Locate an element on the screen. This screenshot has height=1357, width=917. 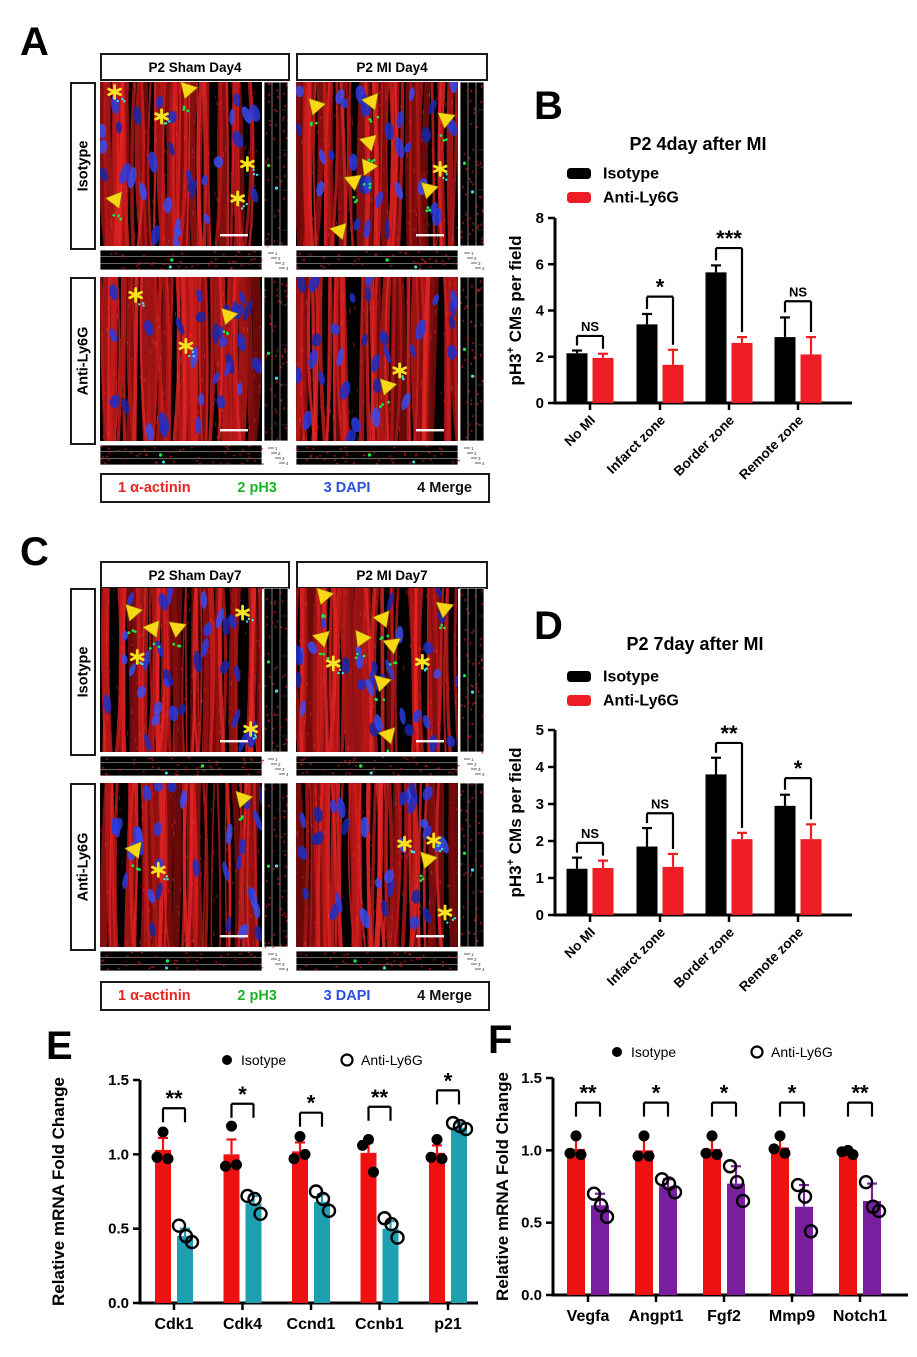
panel-c-col-header-sham: P2 Sham Day7 is located at coordinates (195, 575).